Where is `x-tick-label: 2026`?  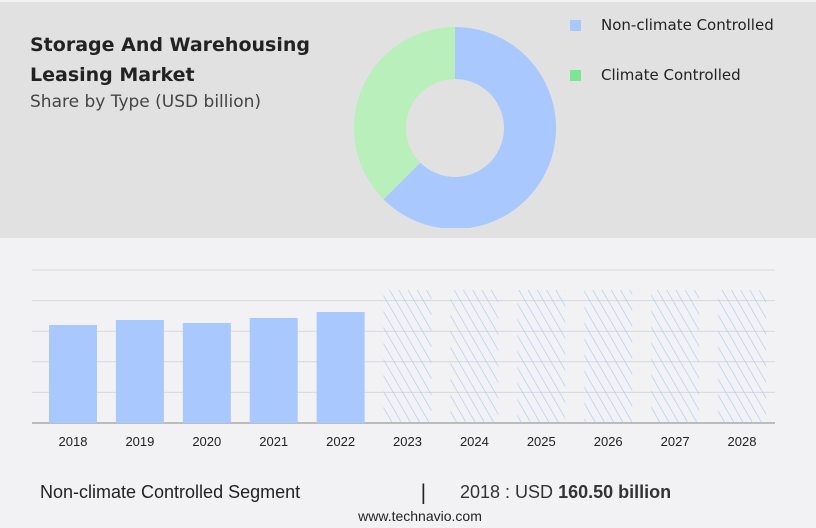 x-tick-label: 2026 is located at coordinates (608, 441).